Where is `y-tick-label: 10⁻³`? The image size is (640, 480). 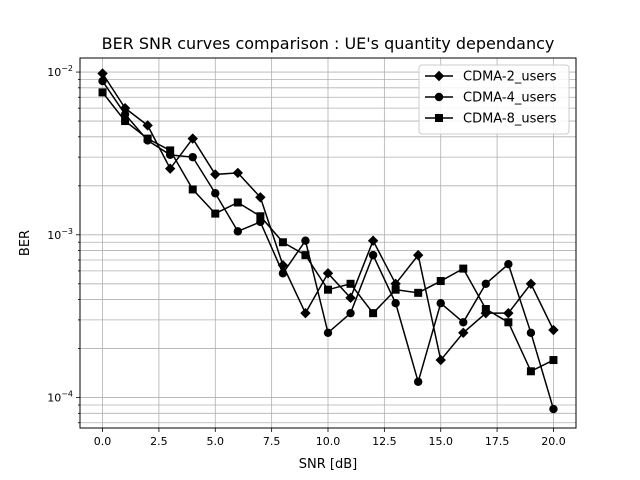 y-tick-label: 10⁻³ is located at coordinates (60, 234).